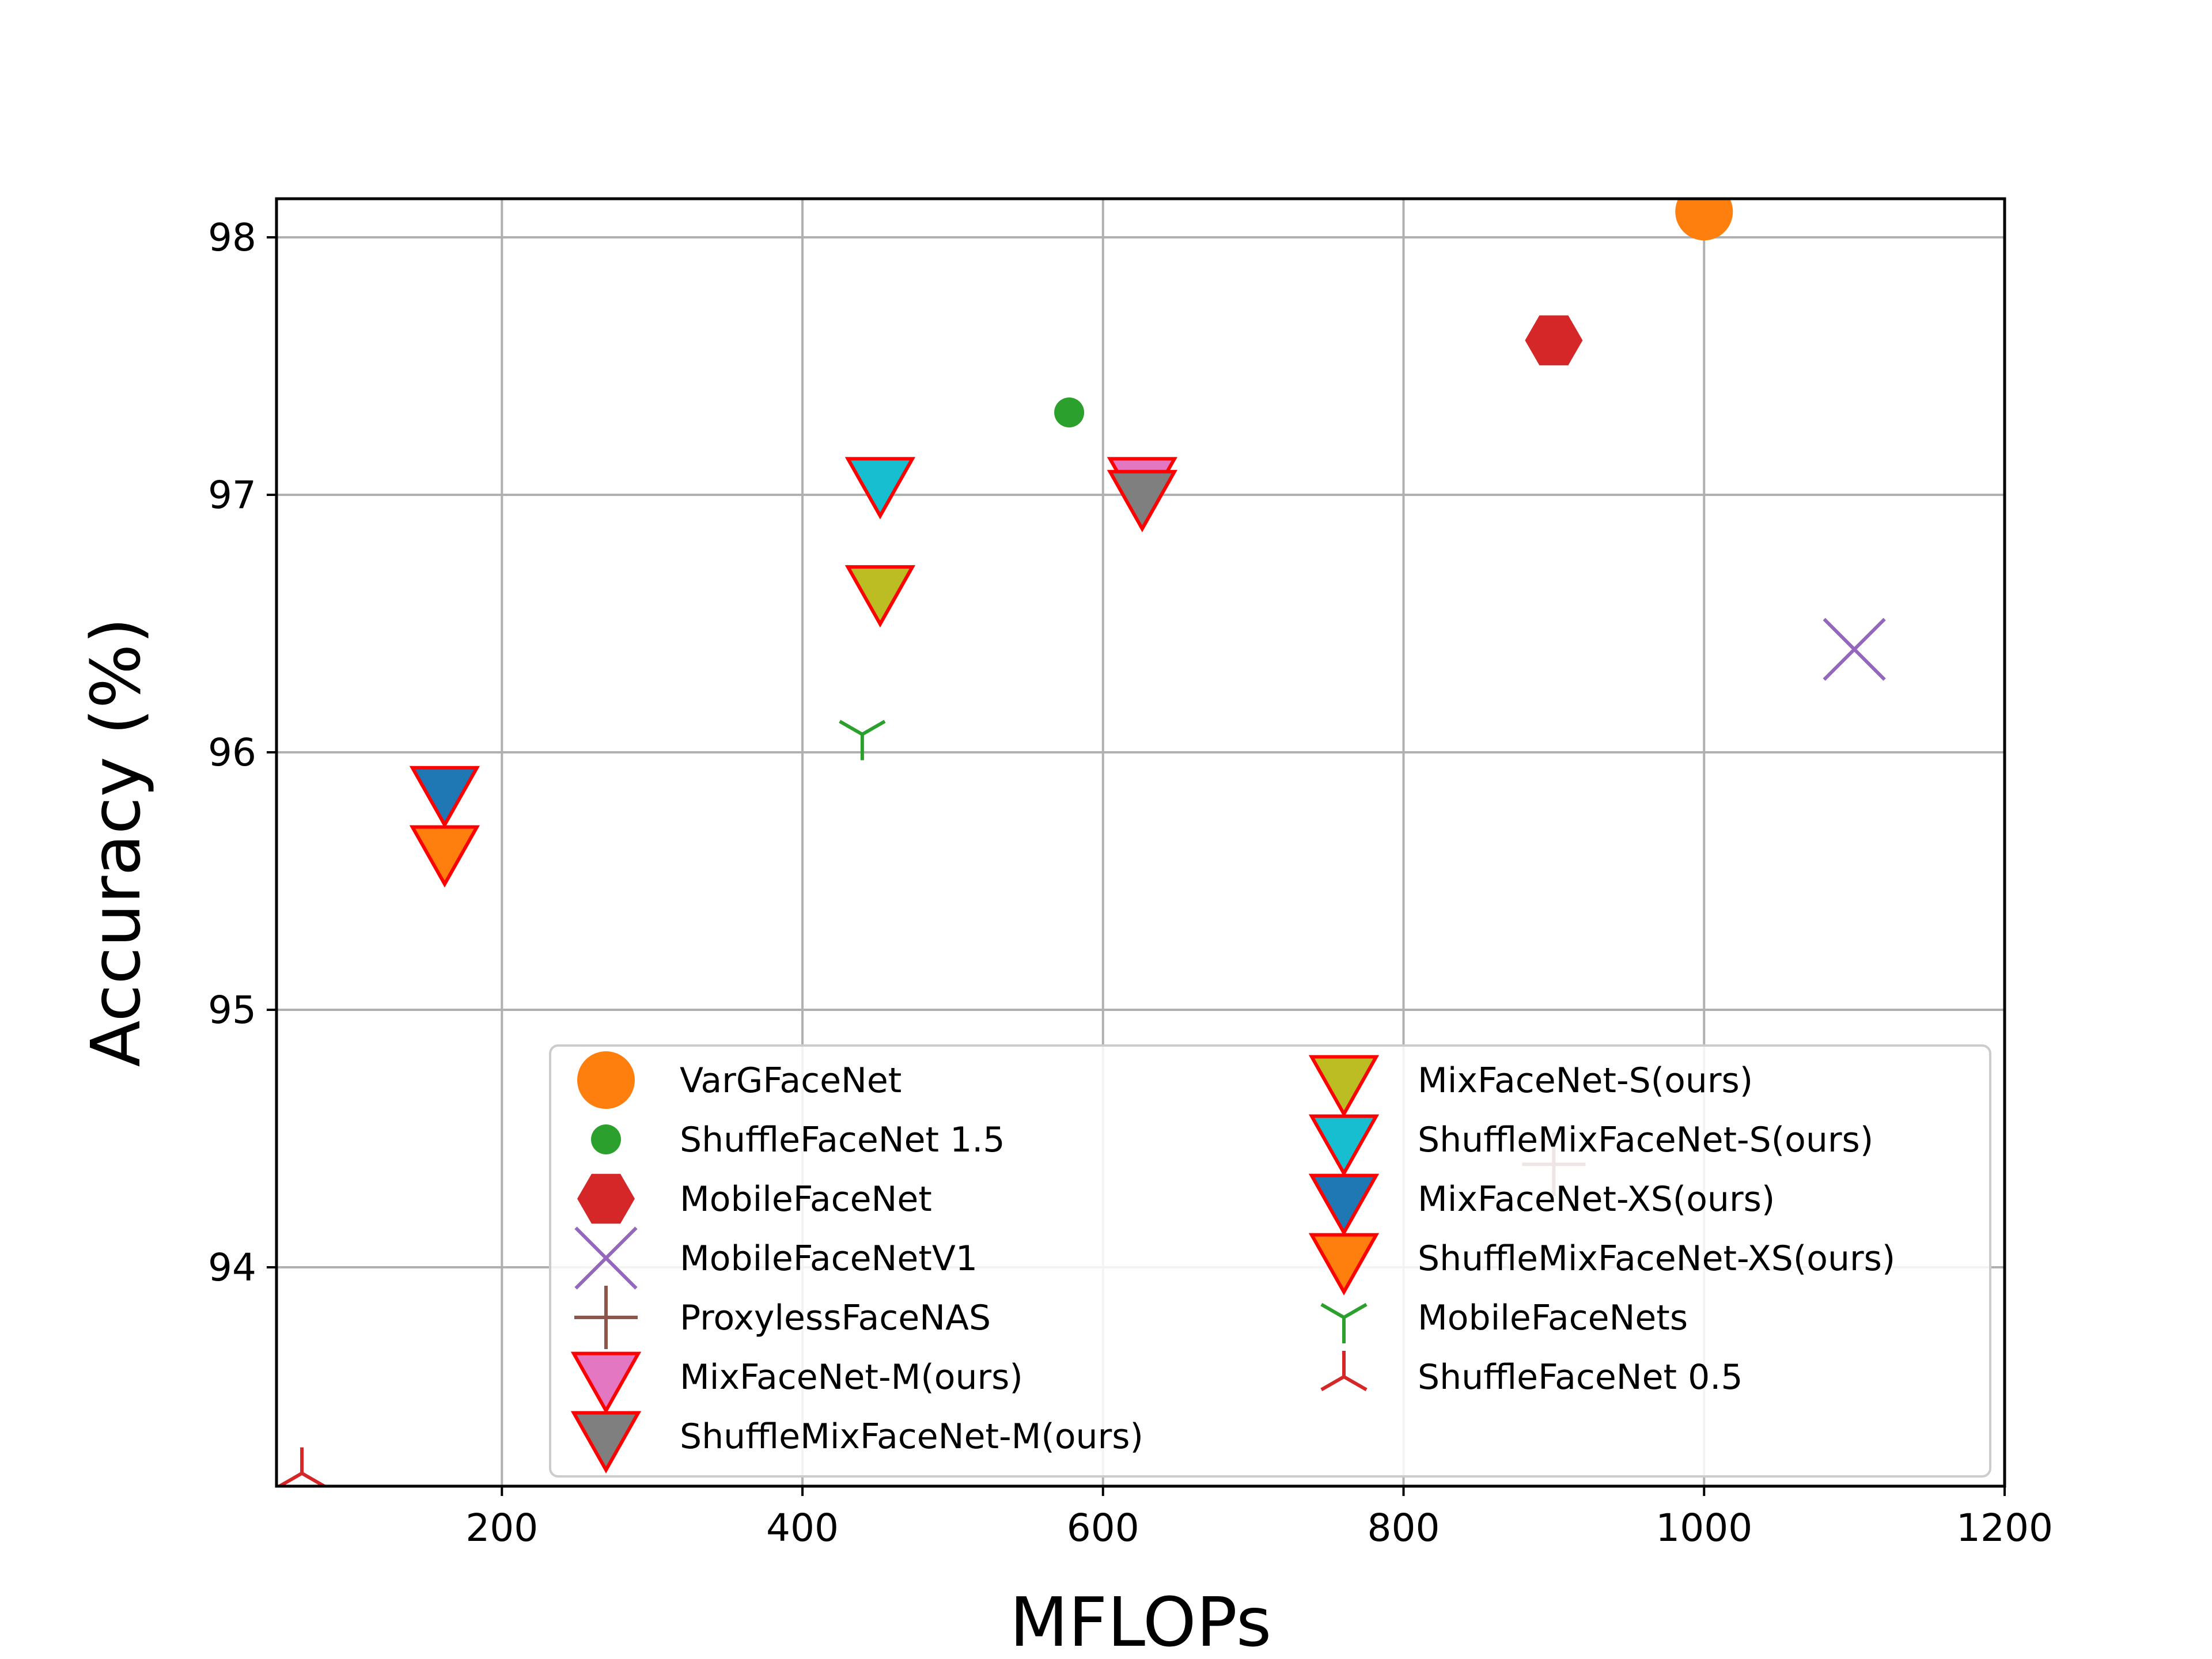 Image resolution: width=2212 pixels, height=1659 pixels. What do you see at coordinates (911, 1436) in the screenshot?
I see `legend-label: ShuffleMixFaceNet-M(ours)` at bounding box center [911, 1436].